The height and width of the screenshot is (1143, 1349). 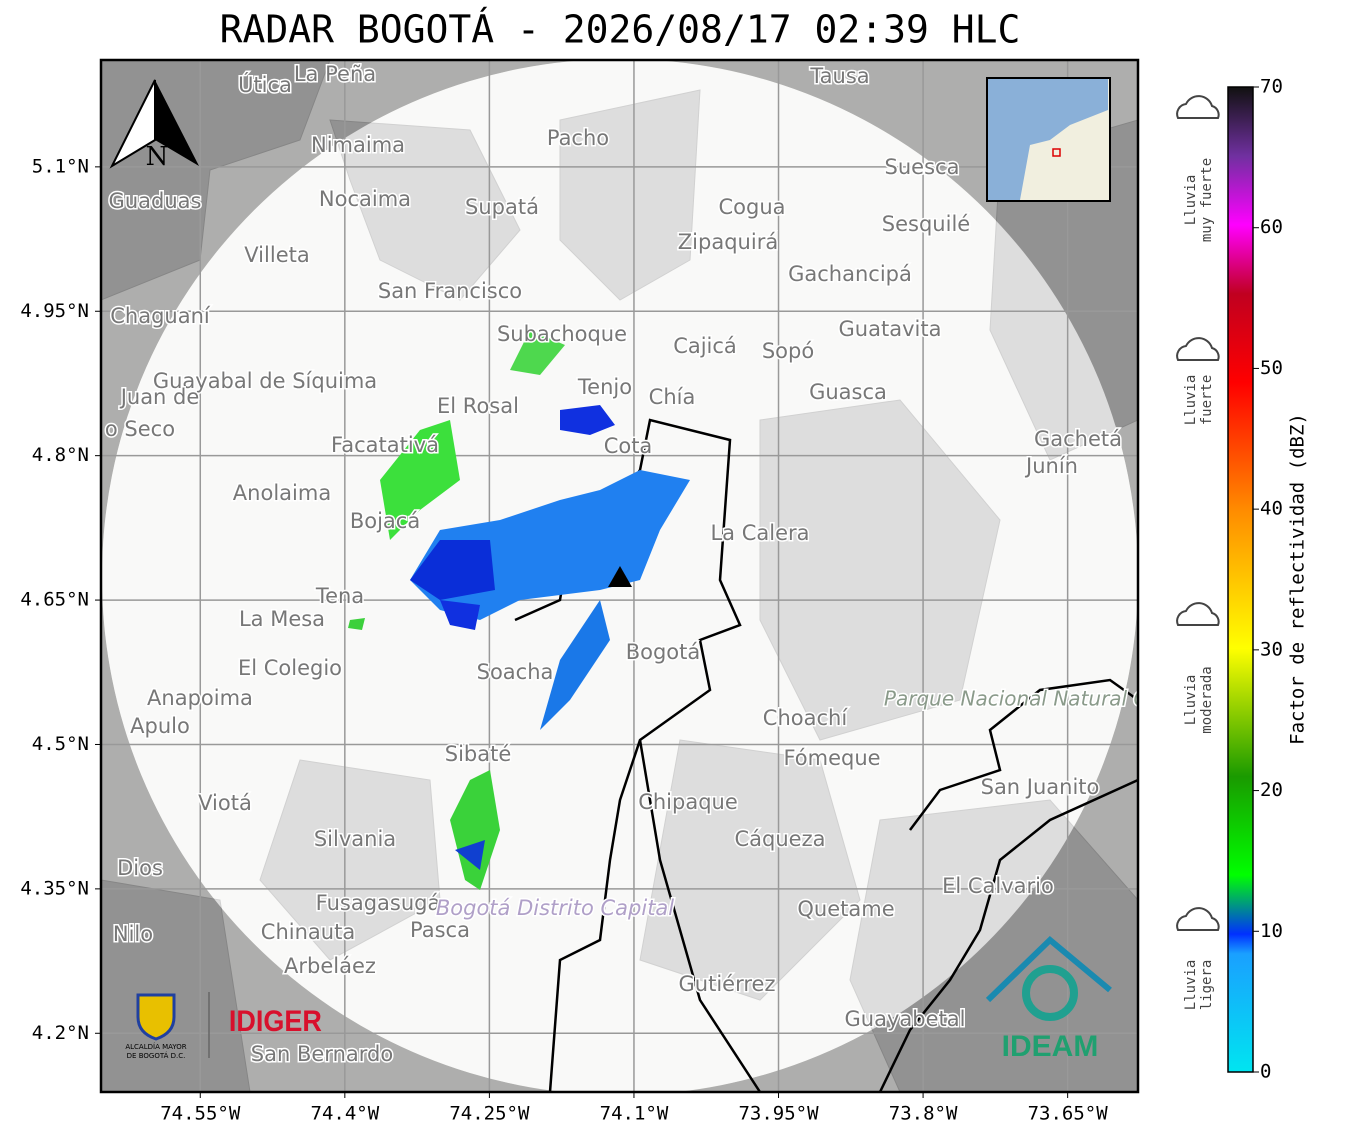 I want to click on place-label: Guasca, so click(x=848, y=392).